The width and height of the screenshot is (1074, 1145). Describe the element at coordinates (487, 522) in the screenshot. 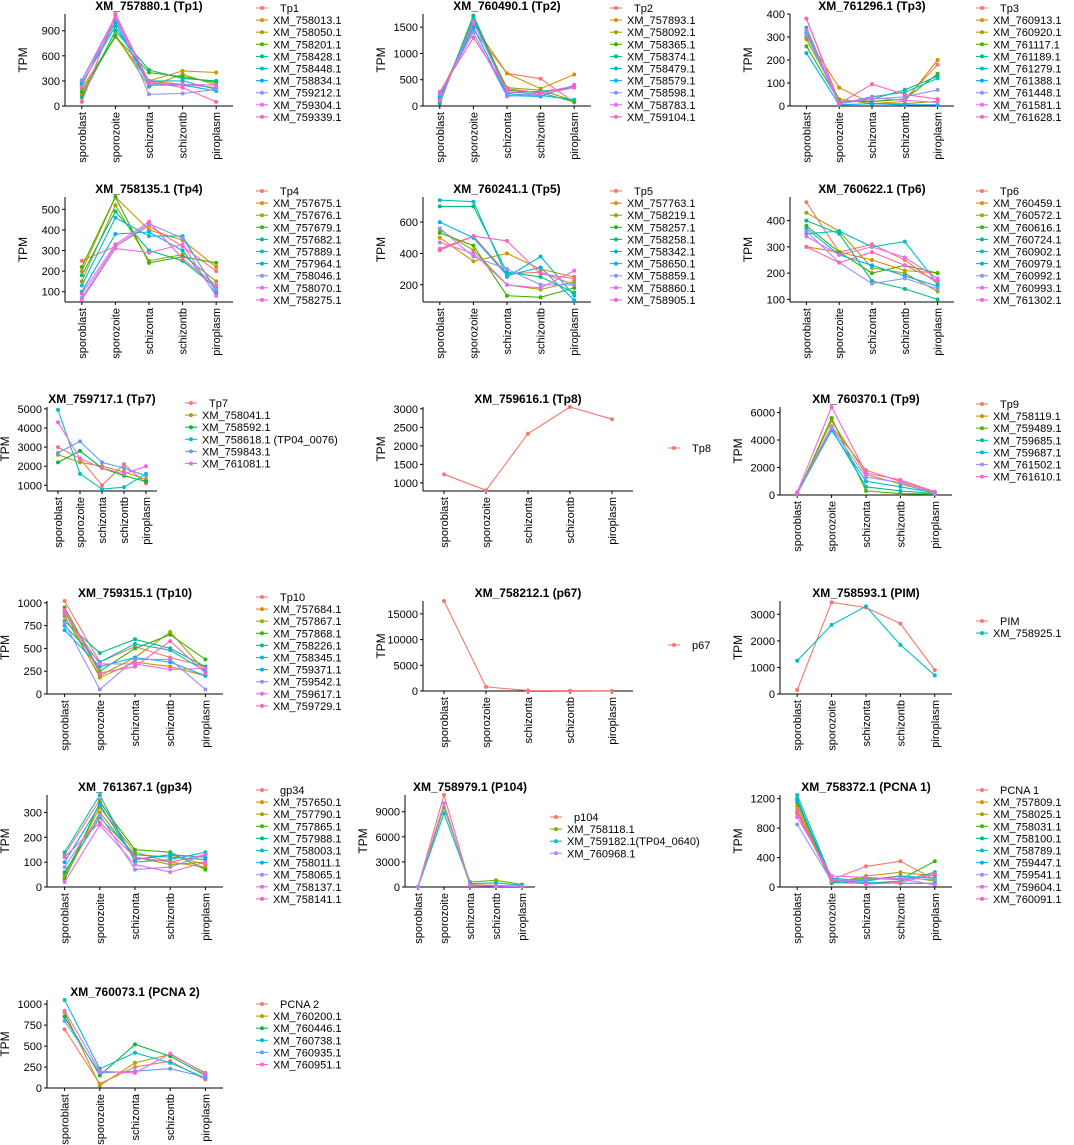

I see `x-tick-label: sporozoite` at that location.